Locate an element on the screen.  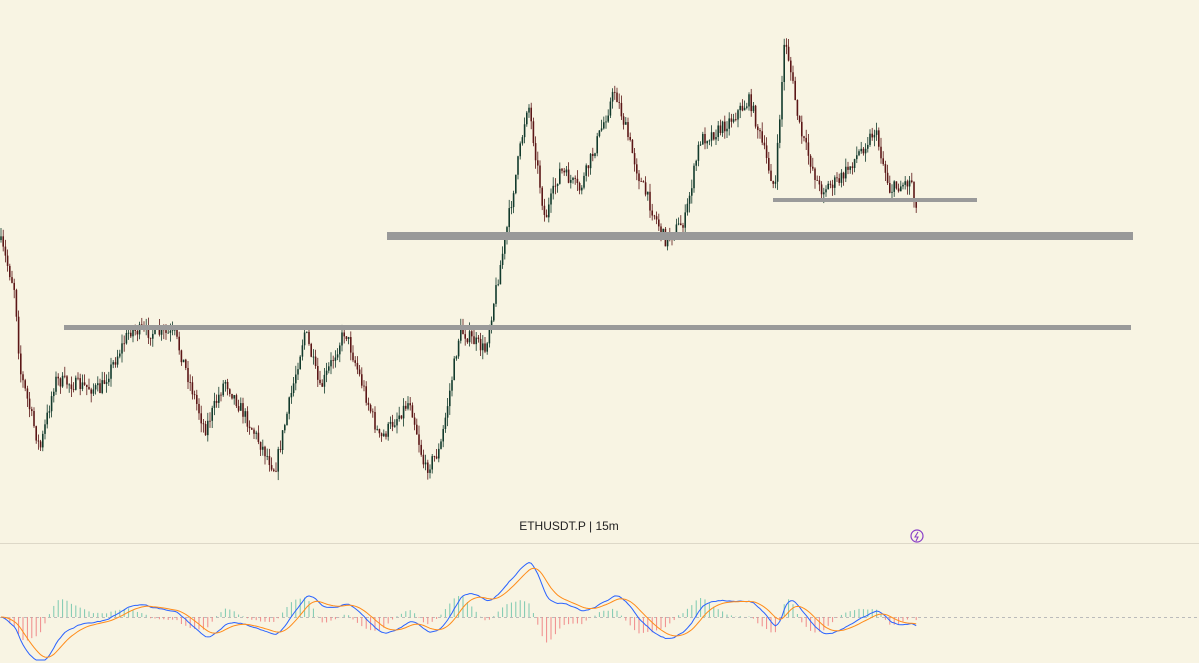
macd-line is located at coordinates (458, 611).